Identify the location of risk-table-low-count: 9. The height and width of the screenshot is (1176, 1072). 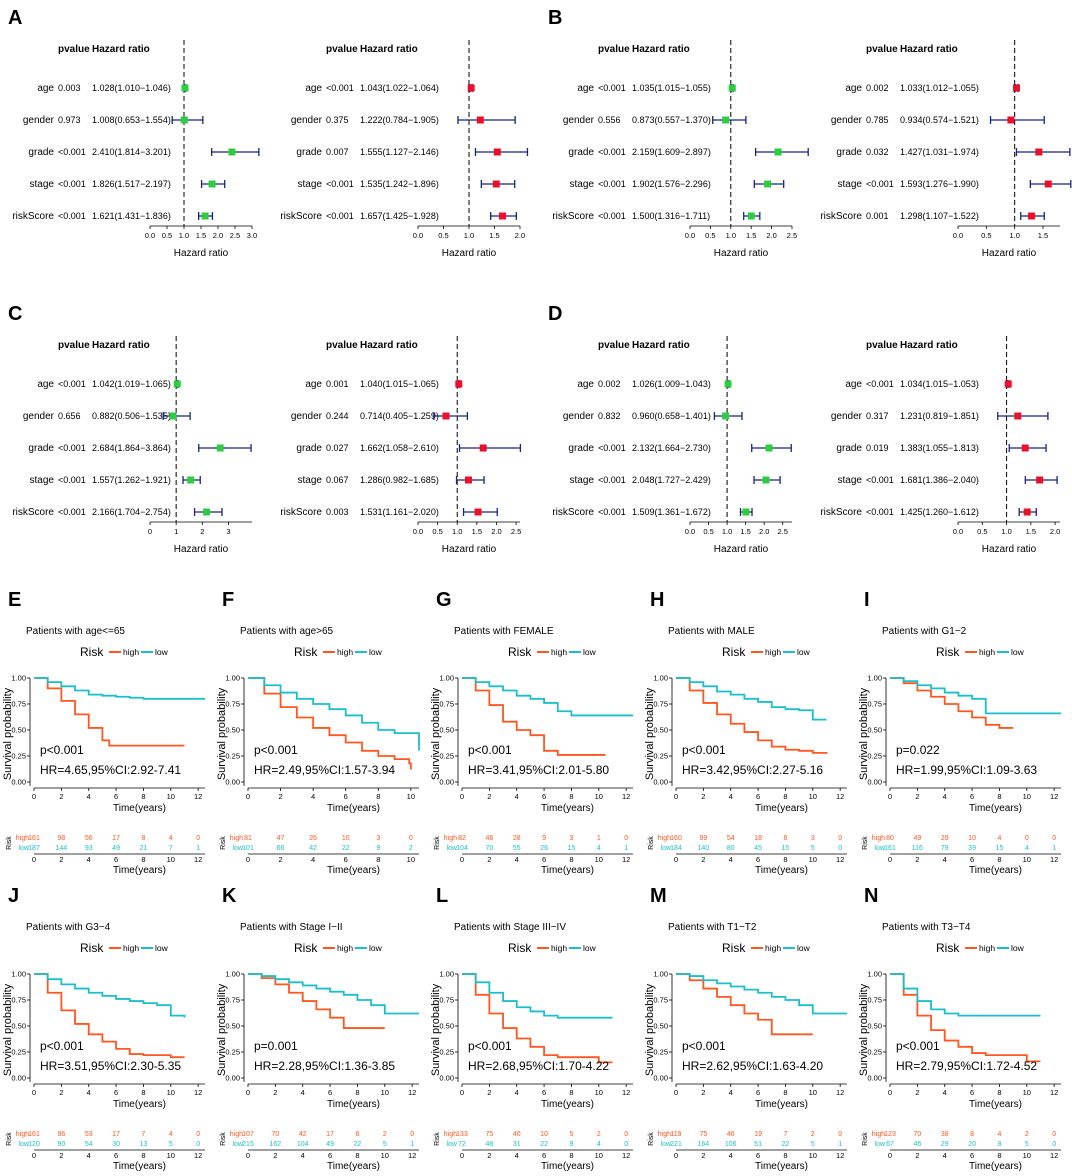
(571, 1144).